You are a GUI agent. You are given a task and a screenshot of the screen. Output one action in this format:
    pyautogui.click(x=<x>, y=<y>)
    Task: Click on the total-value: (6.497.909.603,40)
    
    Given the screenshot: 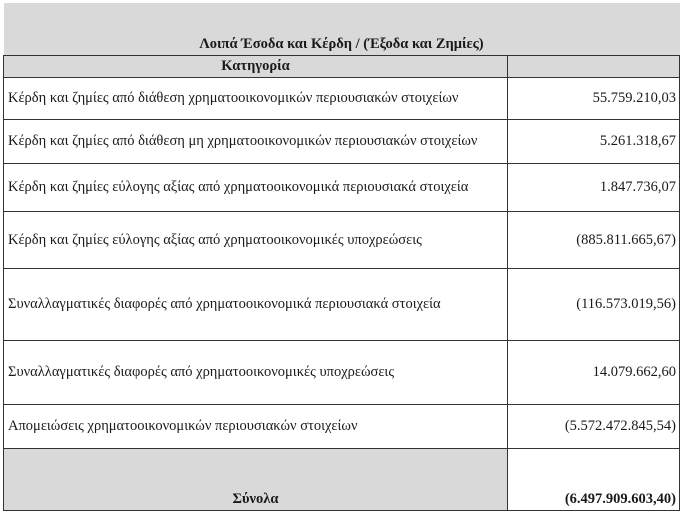 What is the action you would take?
    pyautogui.click(x=593, y=479)
    